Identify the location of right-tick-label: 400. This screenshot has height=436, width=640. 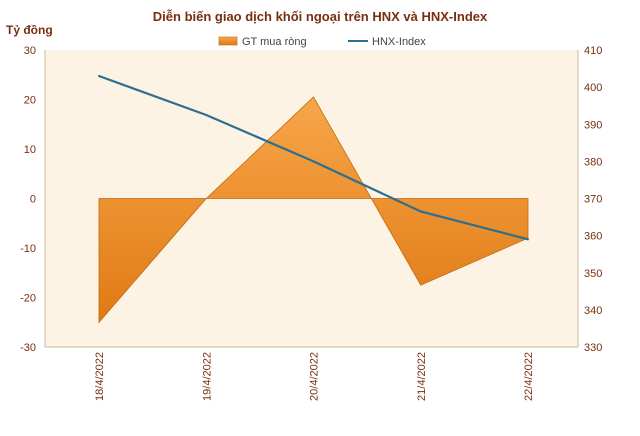
(593, 88).